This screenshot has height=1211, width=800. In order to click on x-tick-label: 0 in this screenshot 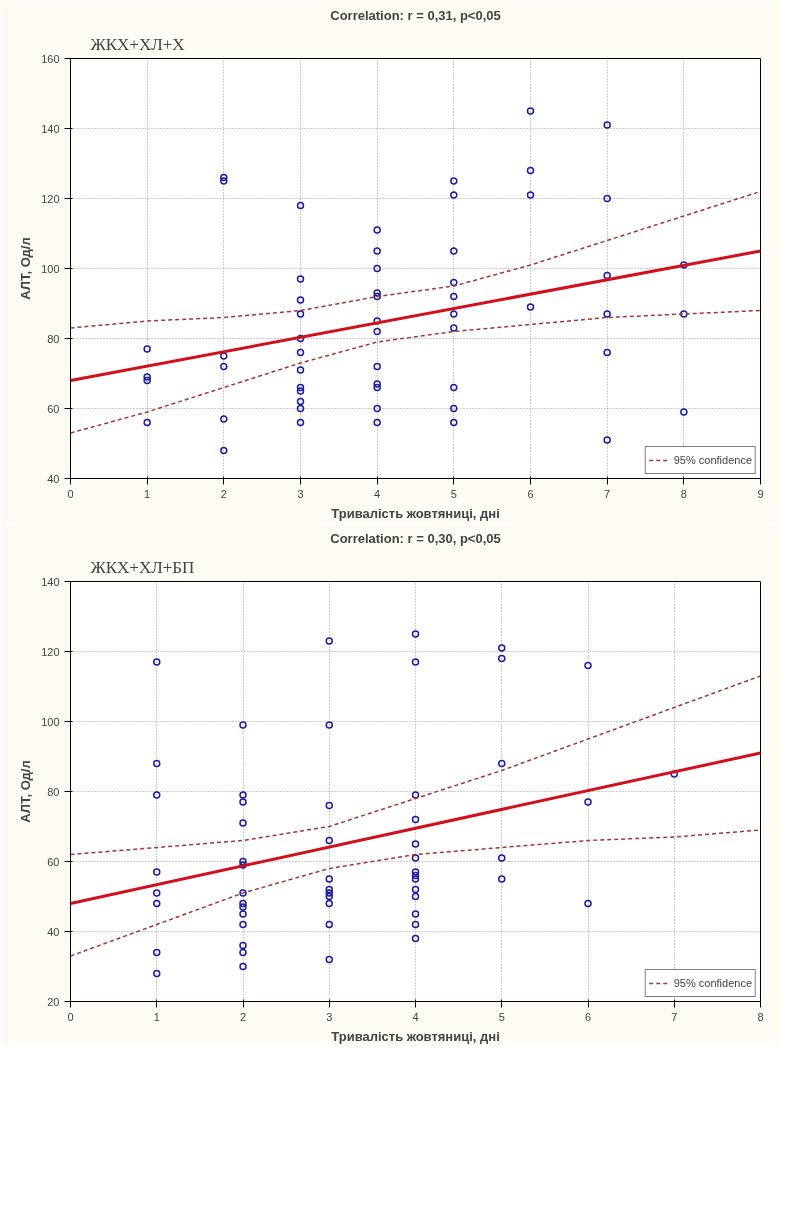, I will do `click(70, 493)`.